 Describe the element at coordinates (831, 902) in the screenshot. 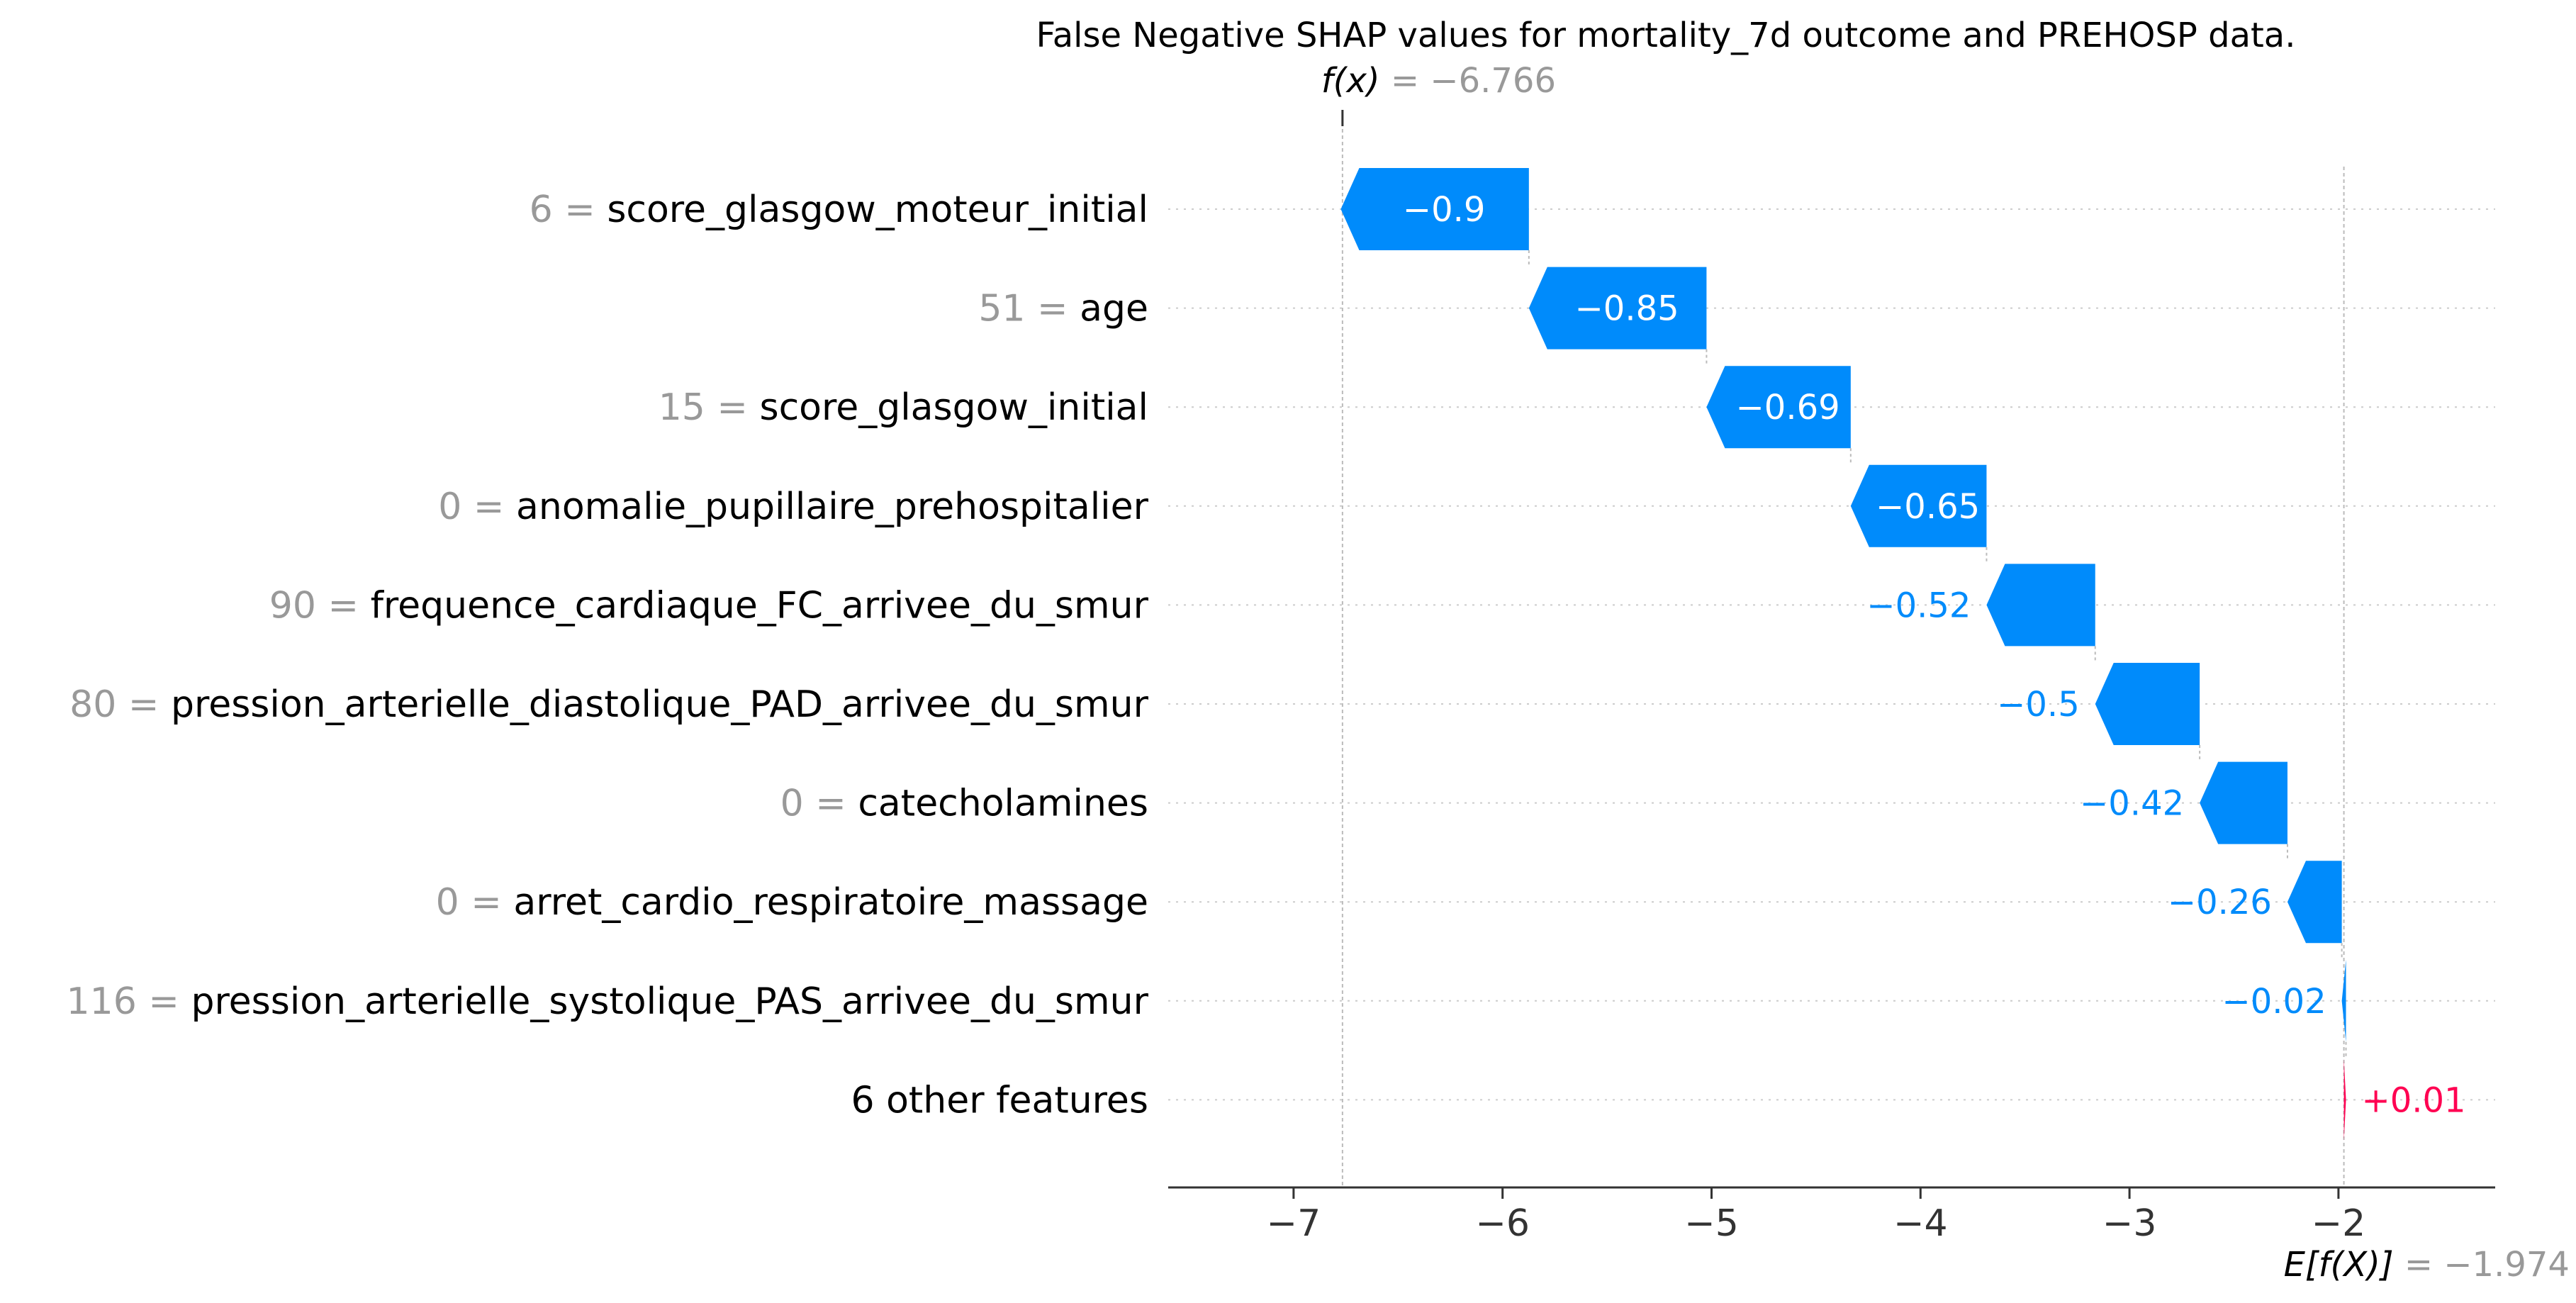

I see `feature-name: arret_cardio_respiratoire_massage` at that location.